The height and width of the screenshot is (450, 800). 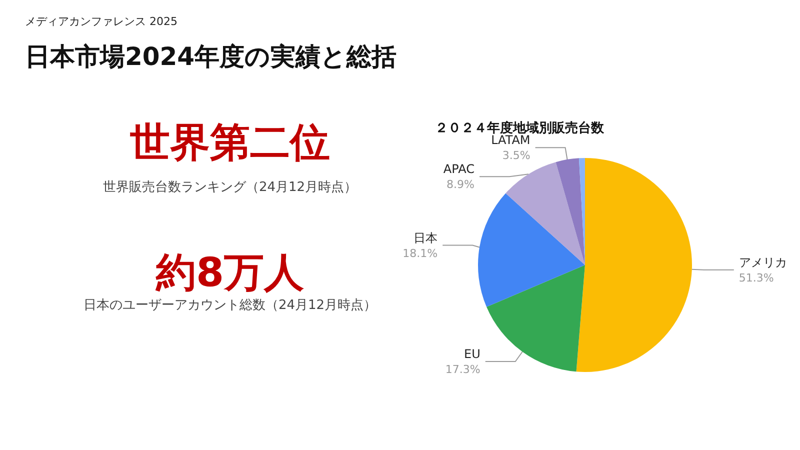 What do you see at coordinates (472, 353) in the screenshot?
I see `slice-label: EU` at bounding box center [472, 353].